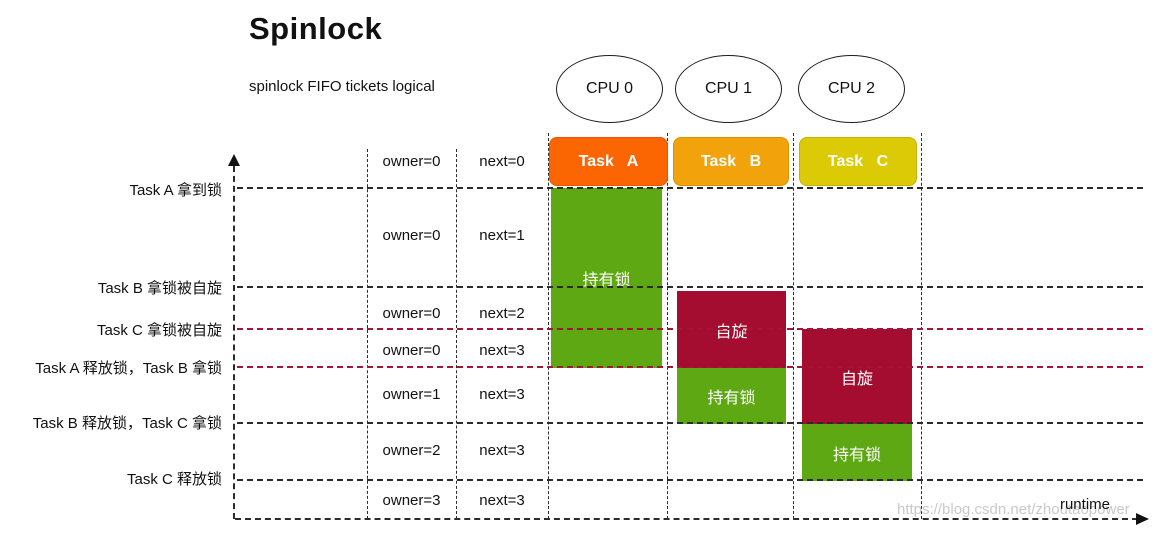 The height and width of the screenshot is (534, 1156). I want to click on task-c-label: Task C, so click(858, 161).